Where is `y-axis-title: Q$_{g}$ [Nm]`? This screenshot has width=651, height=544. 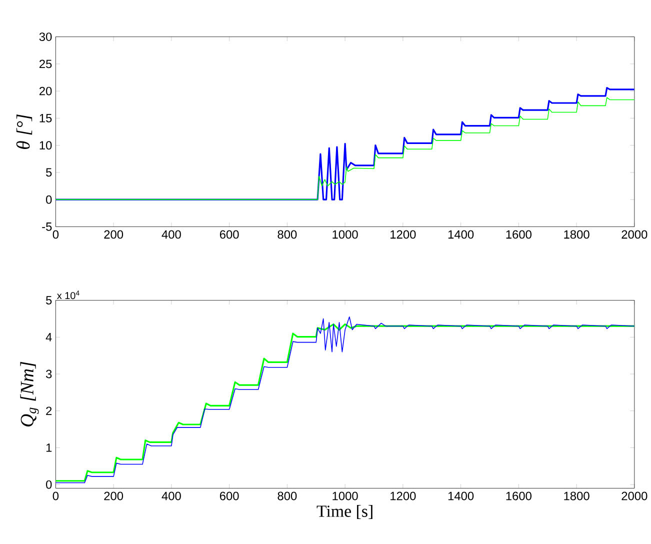 y-axis-title: Q$_{g}$ [Nm] is located at coordinates (29, 394).